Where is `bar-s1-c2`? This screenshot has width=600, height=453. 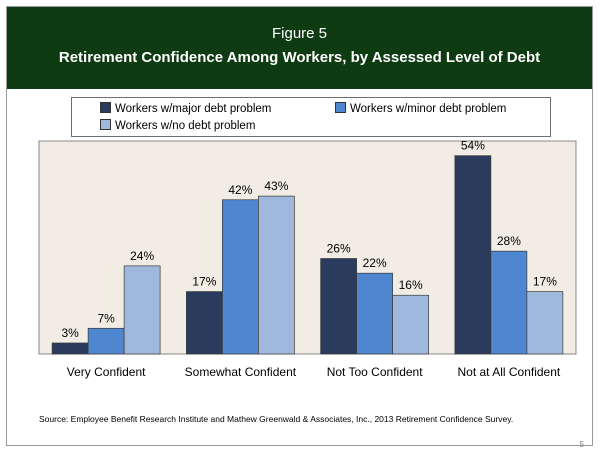 bar-s1-c2 is located at coordinates (374, 313).